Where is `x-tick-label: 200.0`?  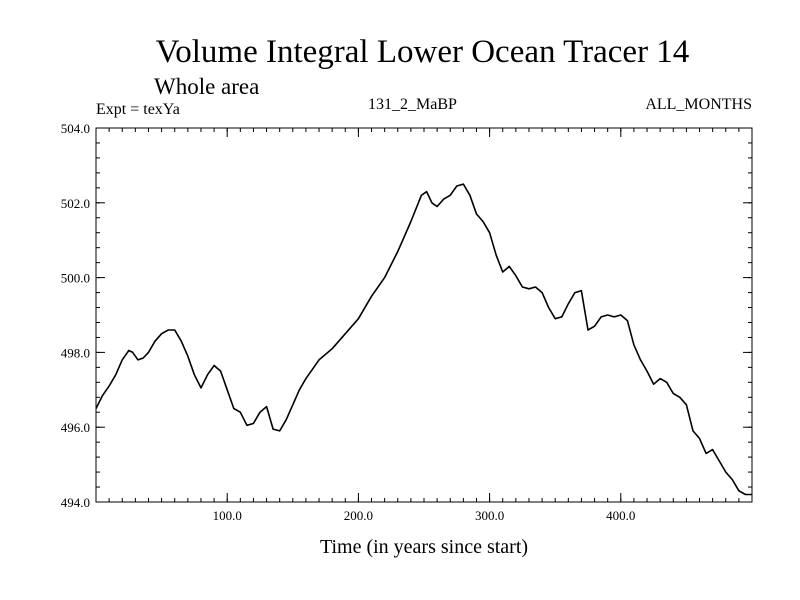 x-tick-label: 200.0 is located at coordinates (358, 515).